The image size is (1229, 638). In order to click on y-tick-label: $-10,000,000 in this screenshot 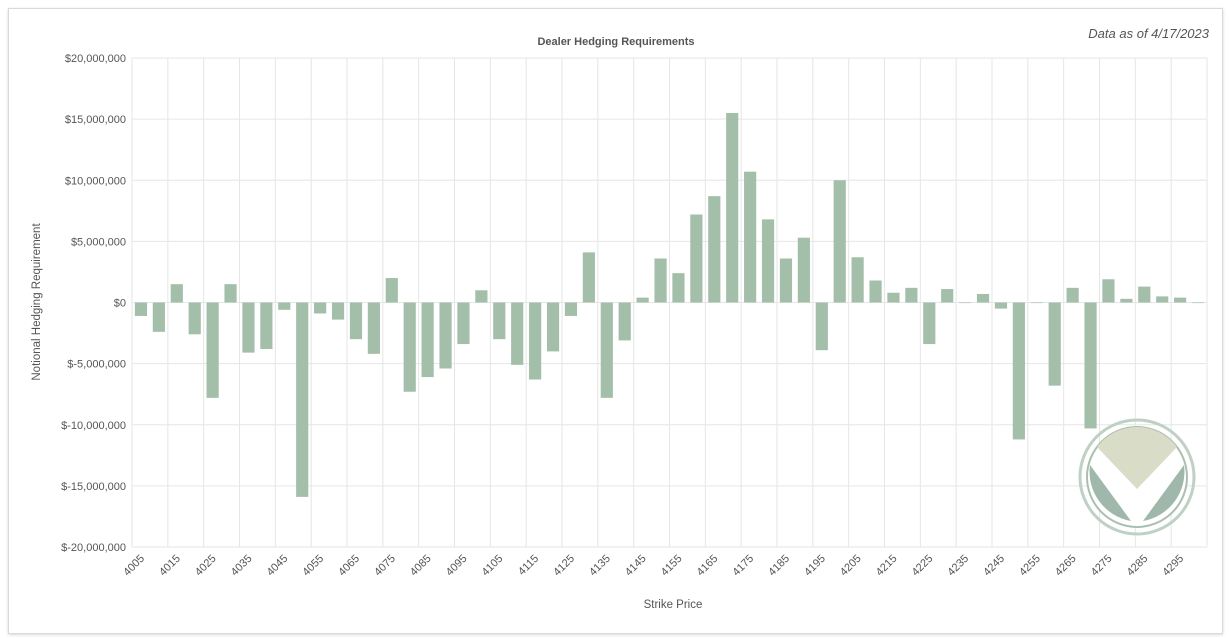, I will do `click(93, 426)`.